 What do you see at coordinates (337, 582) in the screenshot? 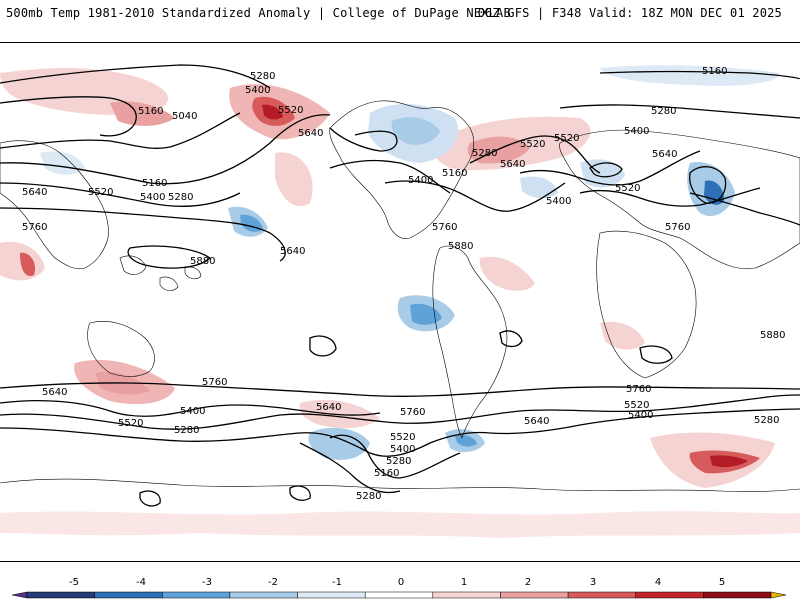
I see `colorbar-tick: -1` at bounding box center [337, 582].